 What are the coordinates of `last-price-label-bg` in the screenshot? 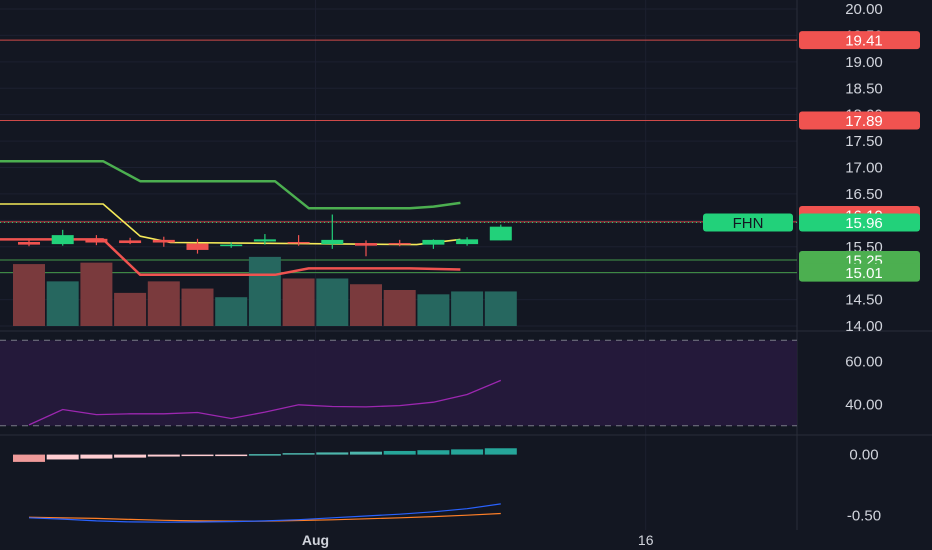 It's located at (859, 222).